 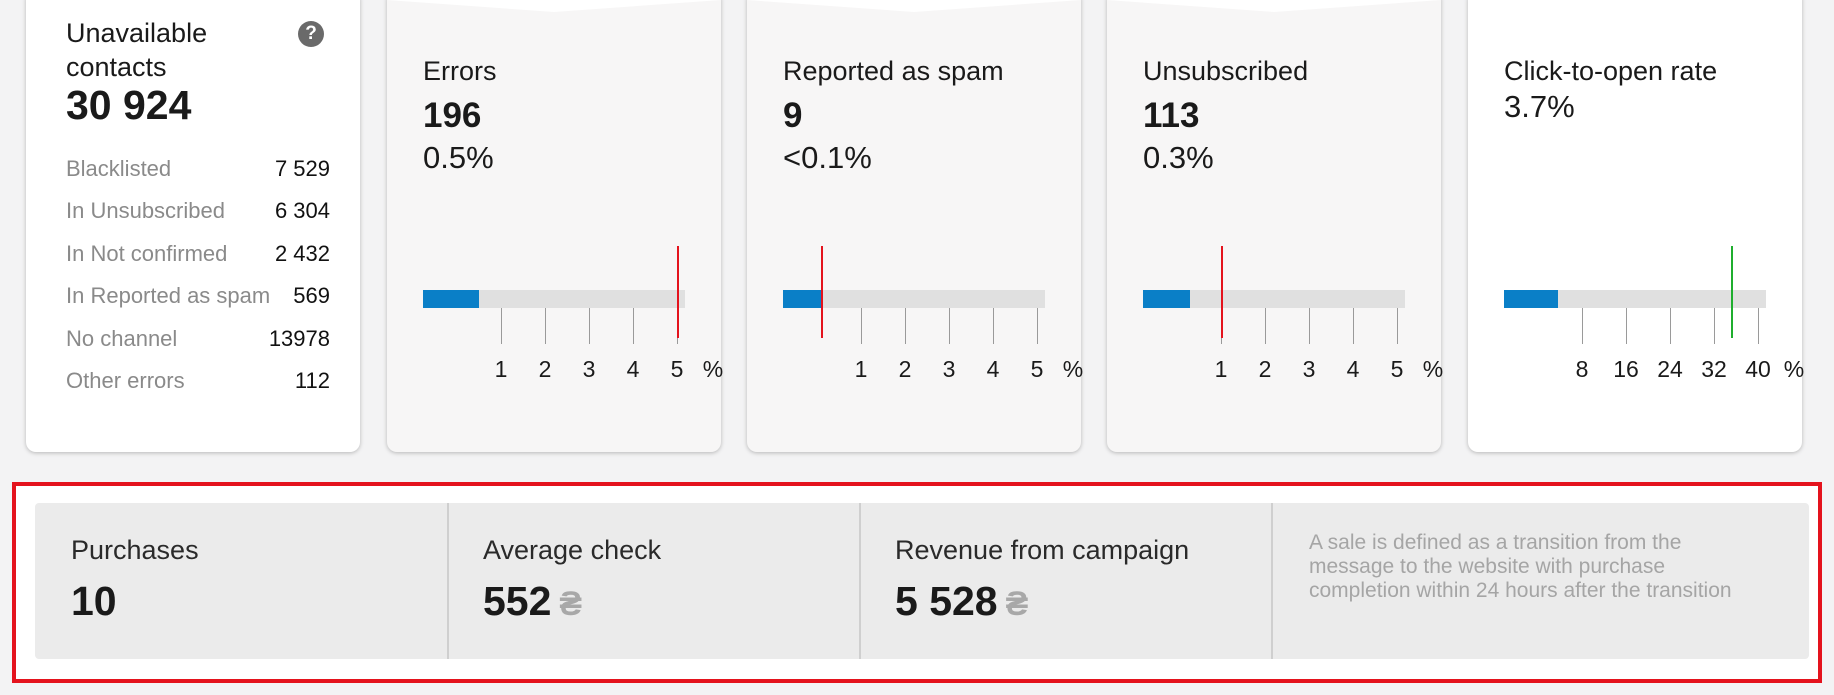 I want to click on list-item: In Not confirmed 2 432, so click(x=198, y=254).